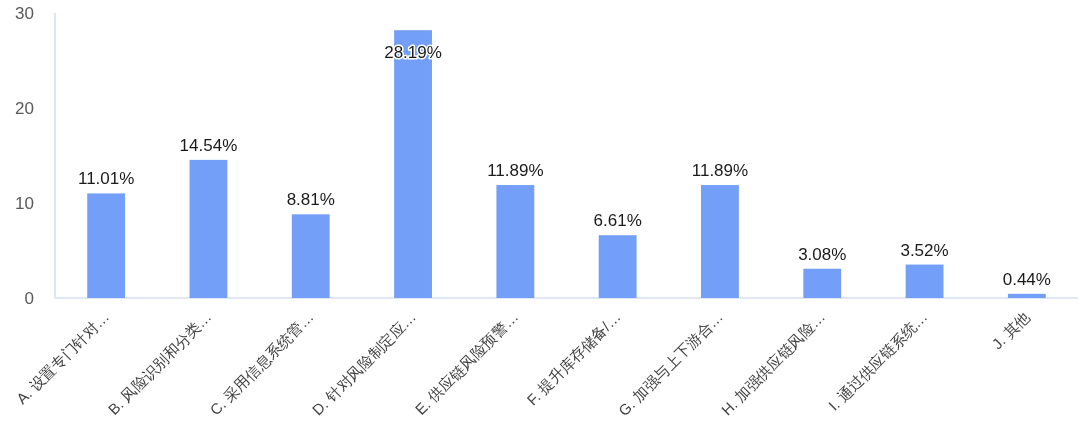 This screenshot has width=1080, height=448. Describe the element at coordinates (822, 254) in the screenshot. I see `data-label: 3.08%` at that location.